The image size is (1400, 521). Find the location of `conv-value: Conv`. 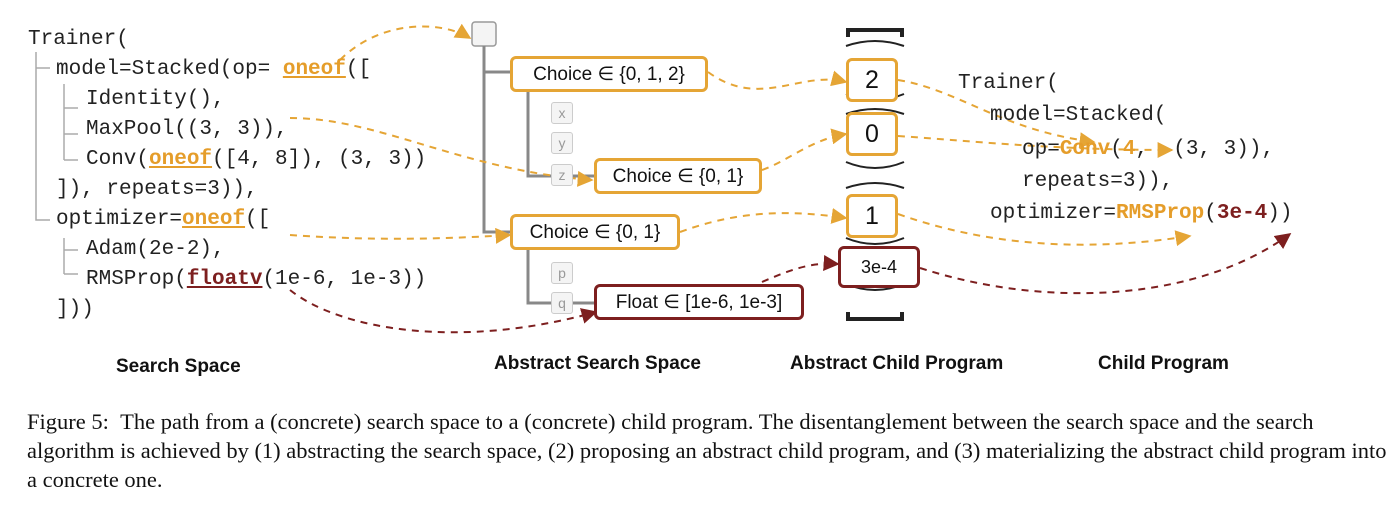

conv-value: Conv is located at coordinates (1085, 149).